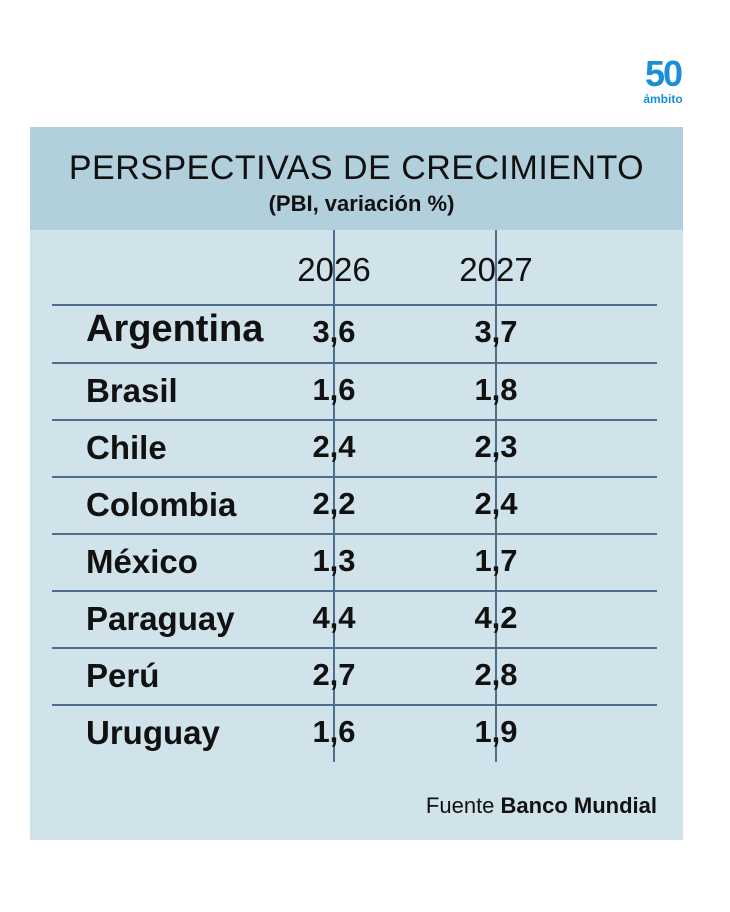 This screenshot has width=730, height=912. I want to click on table-row: Chile 2,4 2,3, so click(356, 449).